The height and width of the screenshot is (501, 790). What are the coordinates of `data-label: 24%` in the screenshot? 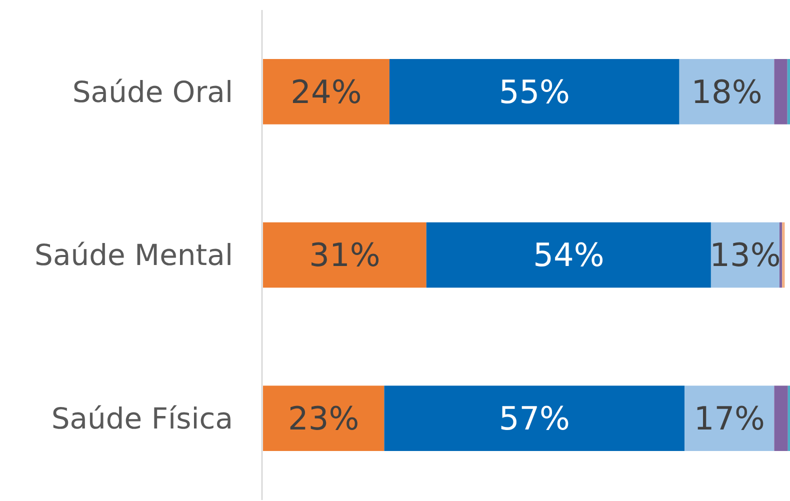 It's located at (326, 91).